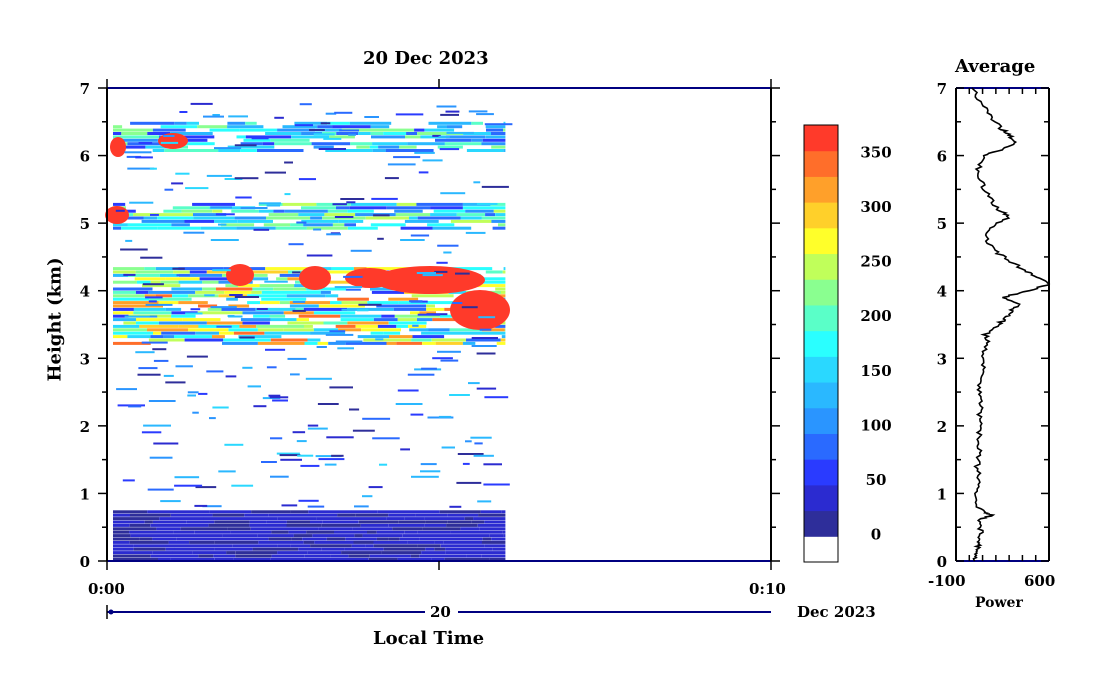  I want to click on colorbar-swatch, so click(821, 343).